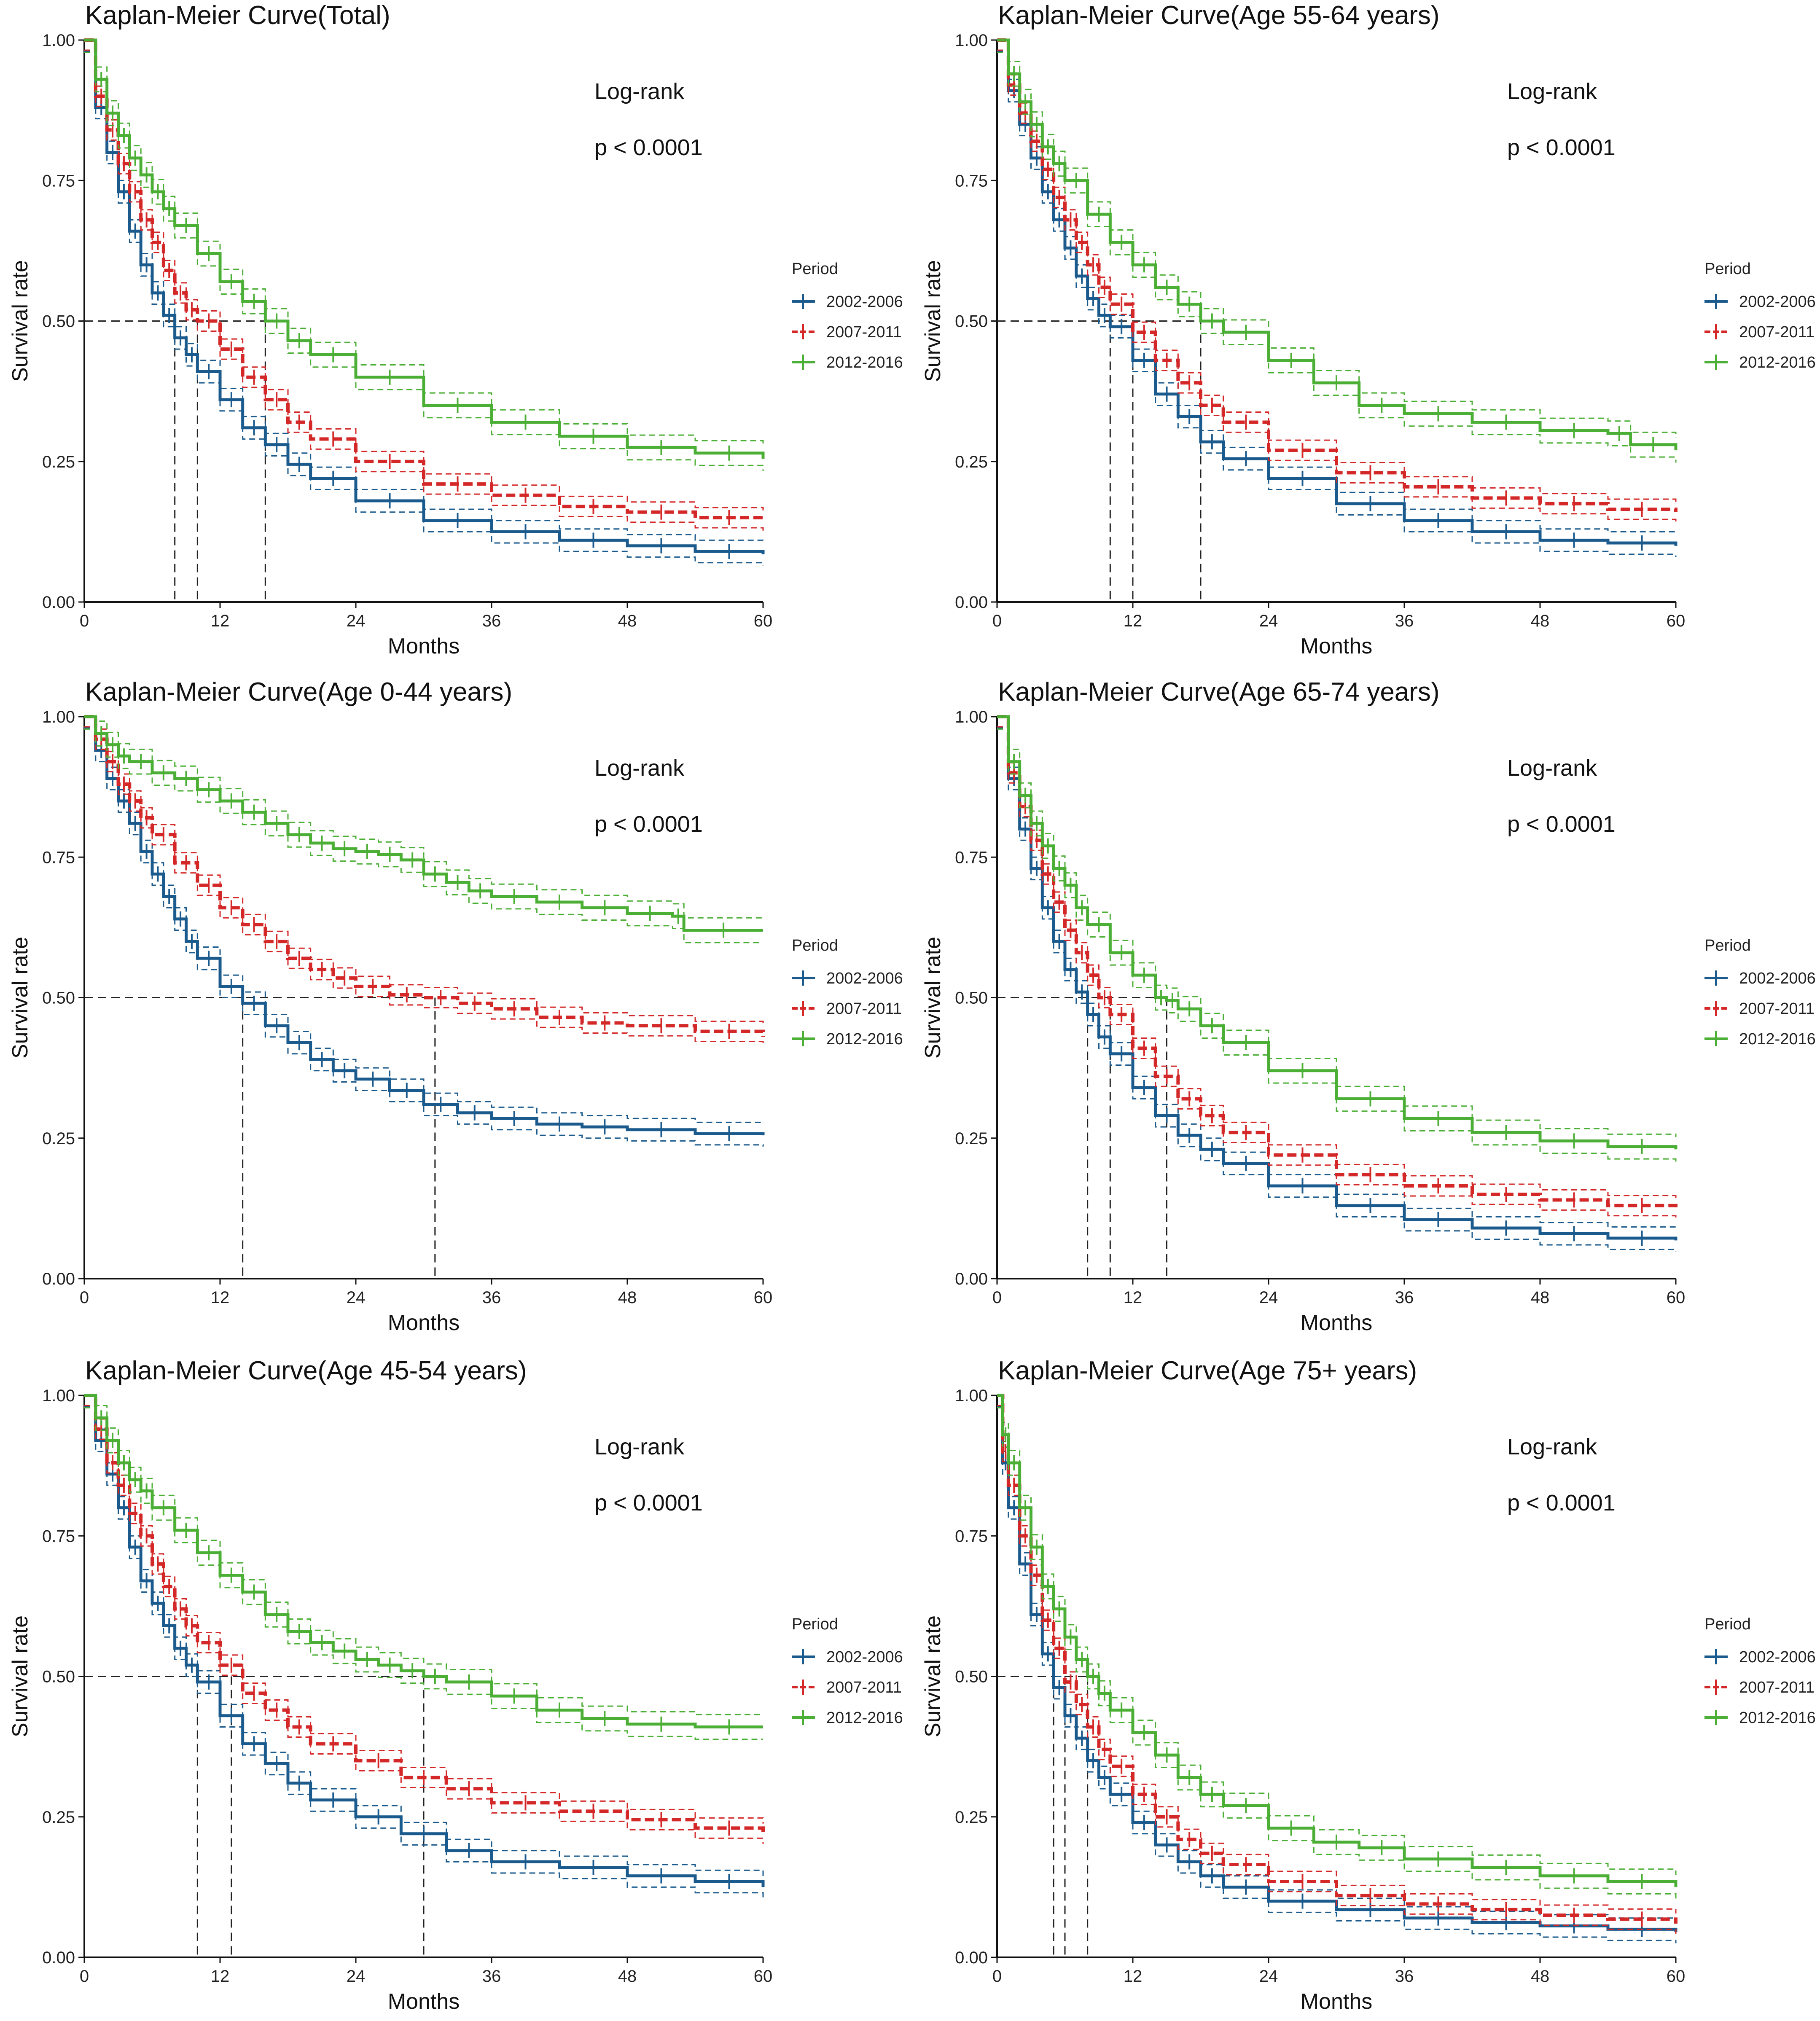 The width and height of the screenshot is (1820, 2021). Describe the element at coordinates (1676, 1298) in the screenshot. I see `x-tick-label: 60` at that location.